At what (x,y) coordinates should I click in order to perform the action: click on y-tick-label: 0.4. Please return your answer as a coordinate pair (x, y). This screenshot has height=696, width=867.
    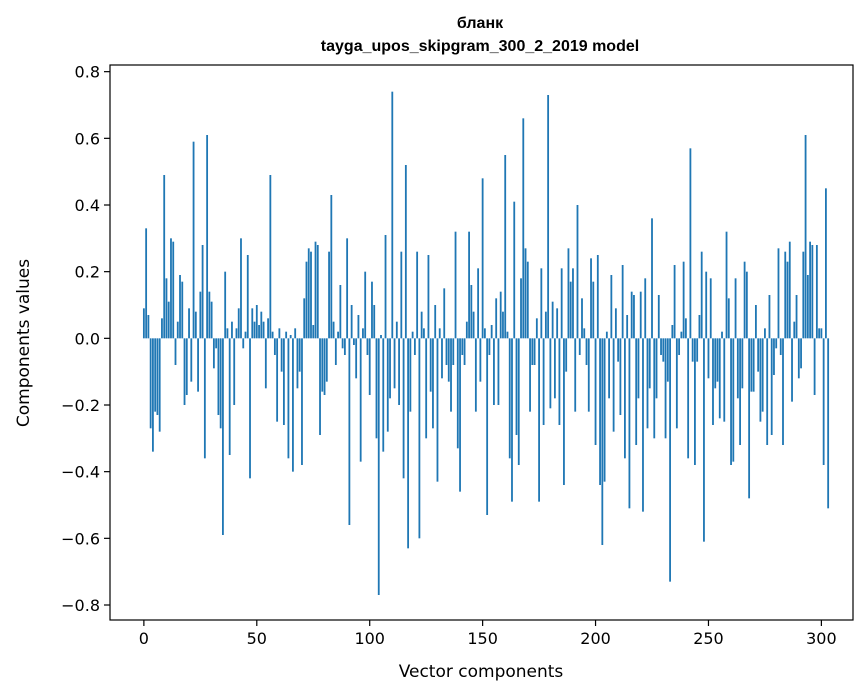
    Looking at the image, I should click on (87, 205).